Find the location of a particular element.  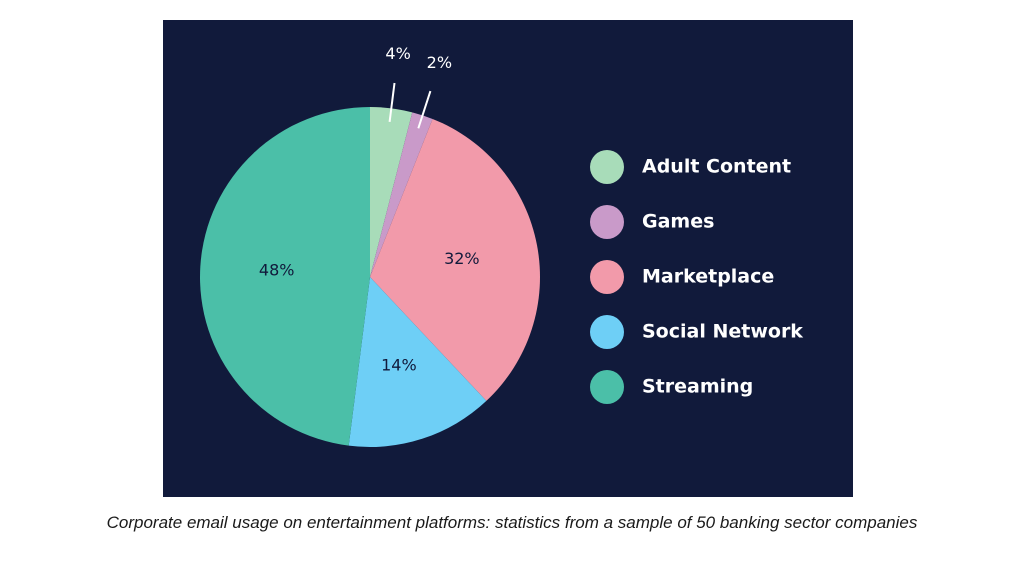

legend-swatch-adult-content is located at coordinates (607, 167).